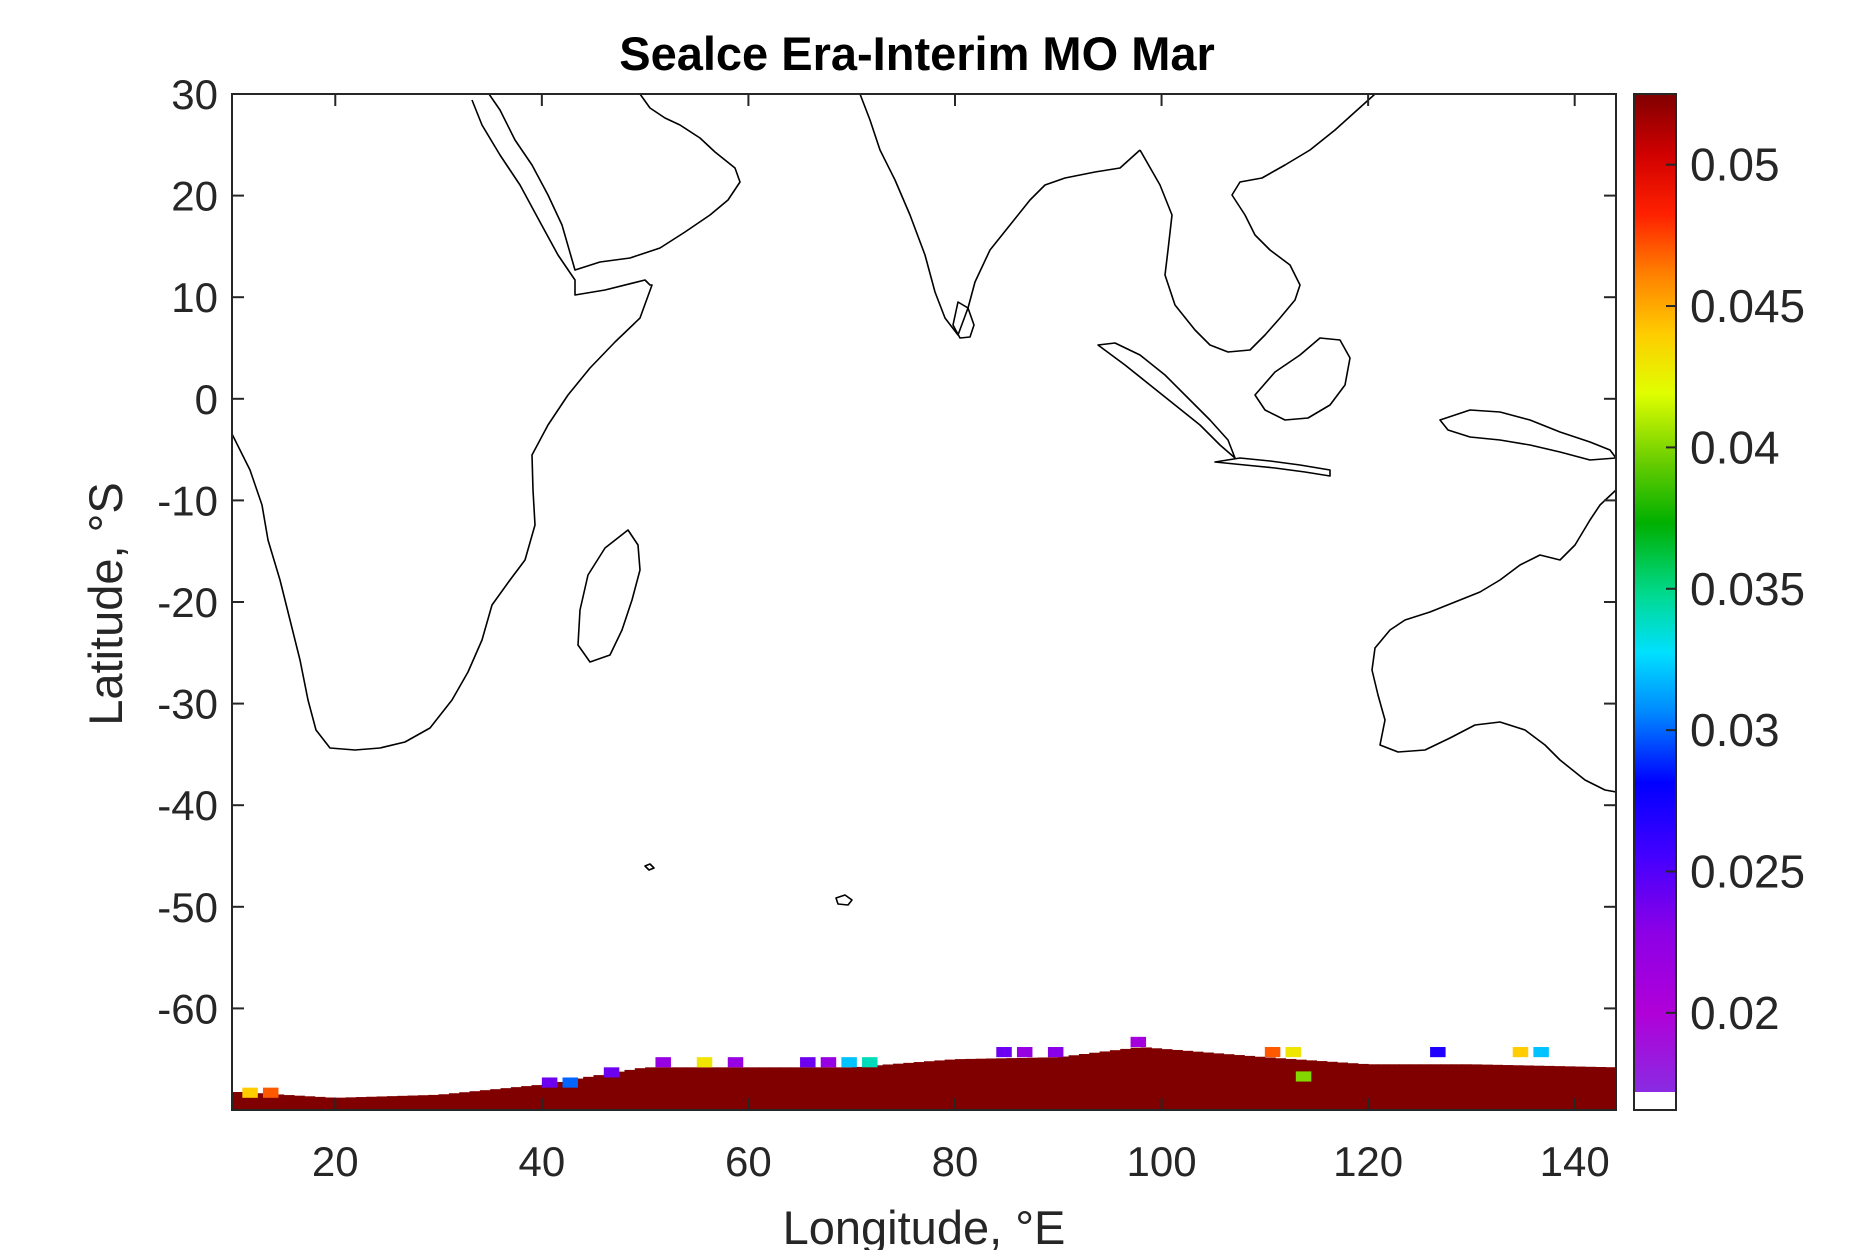  Describe the element at coordinates (194, 297) in the screenshot. I see `y-tick-label: 10` at that location.